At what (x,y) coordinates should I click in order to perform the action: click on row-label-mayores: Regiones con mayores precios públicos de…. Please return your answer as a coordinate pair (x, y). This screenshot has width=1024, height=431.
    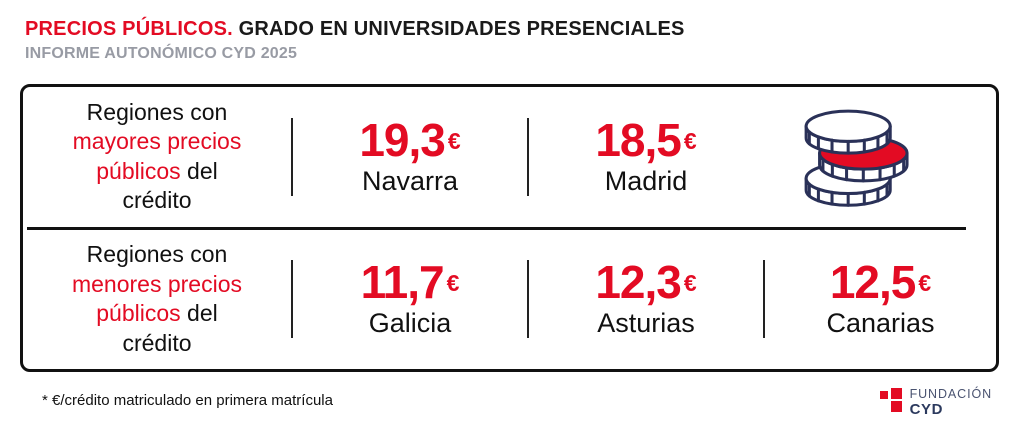
    Looking at the image, I should click on (157, 157).